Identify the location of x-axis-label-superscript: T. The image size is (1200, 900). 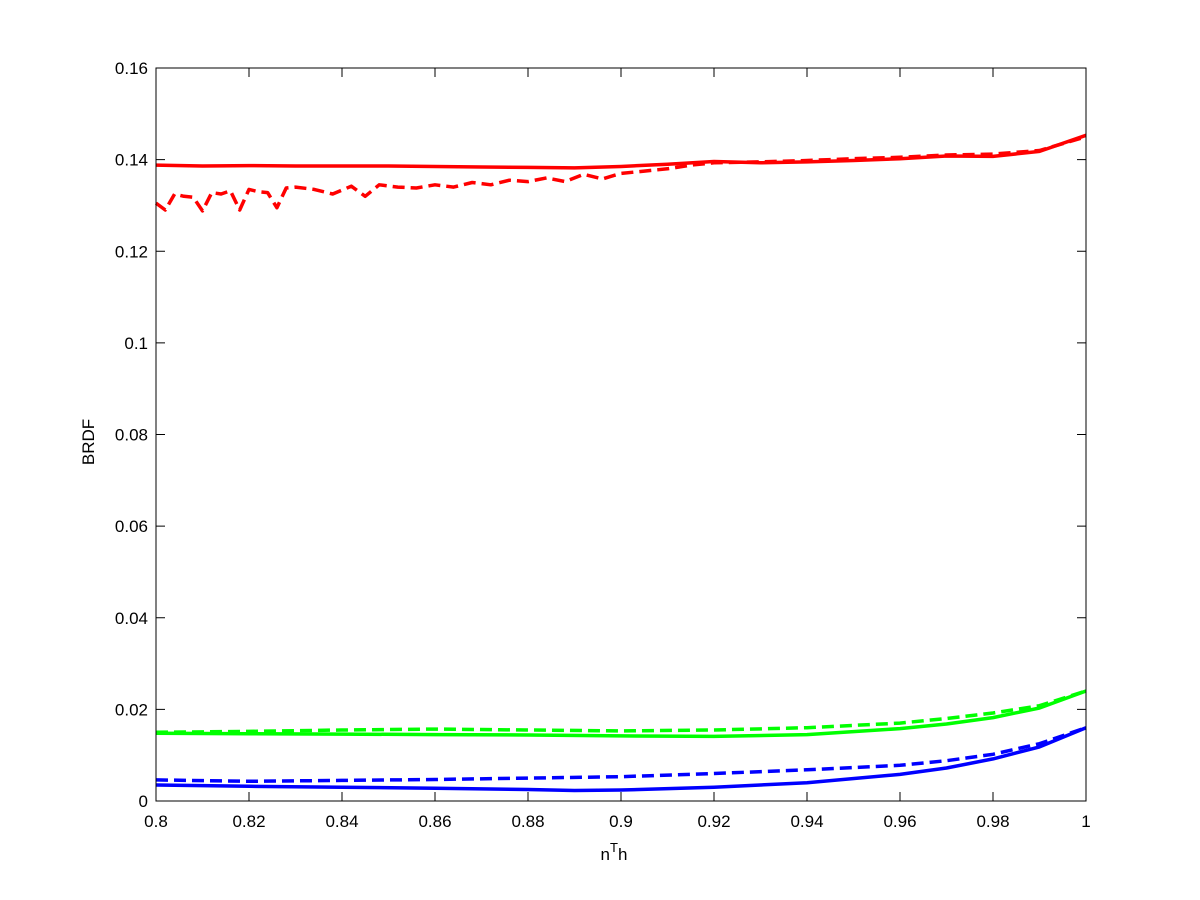
(614, 847).